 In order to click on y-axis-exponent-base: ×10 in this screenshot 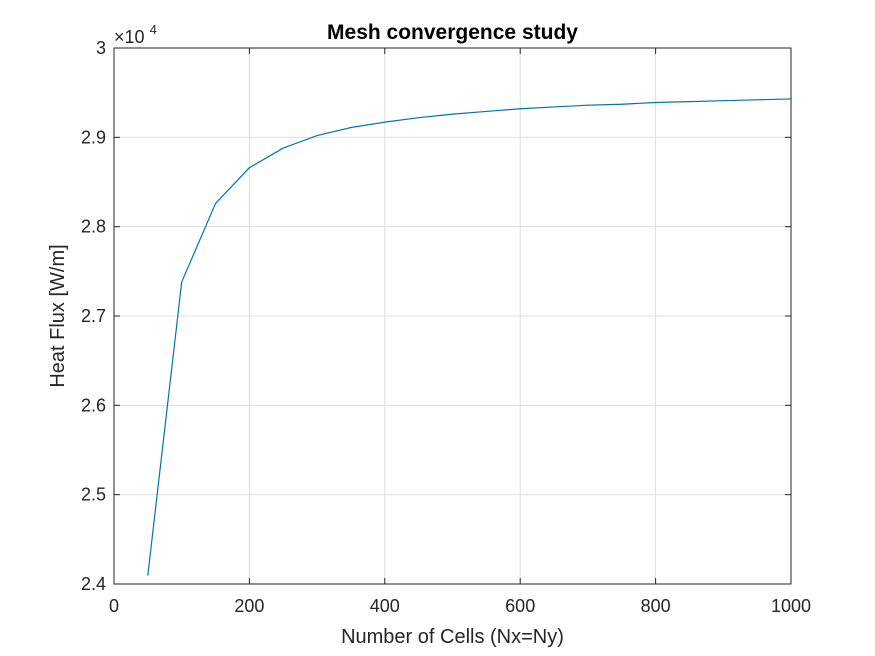, I will do `click(129, 37)`.